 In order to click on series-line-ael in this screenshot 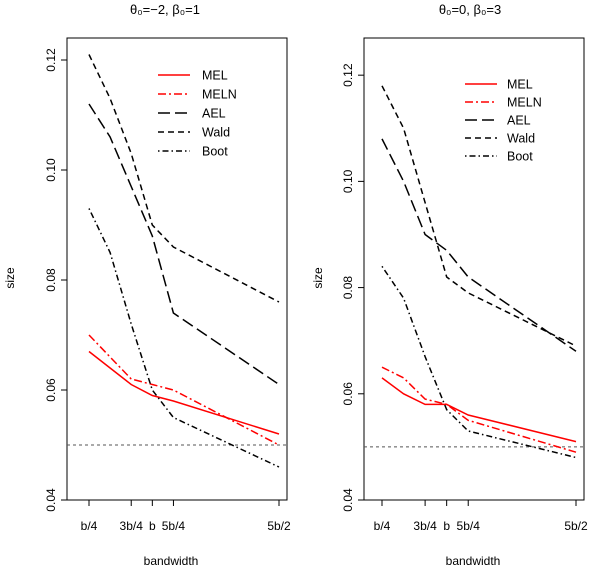, I will do `click(479, 245)`.